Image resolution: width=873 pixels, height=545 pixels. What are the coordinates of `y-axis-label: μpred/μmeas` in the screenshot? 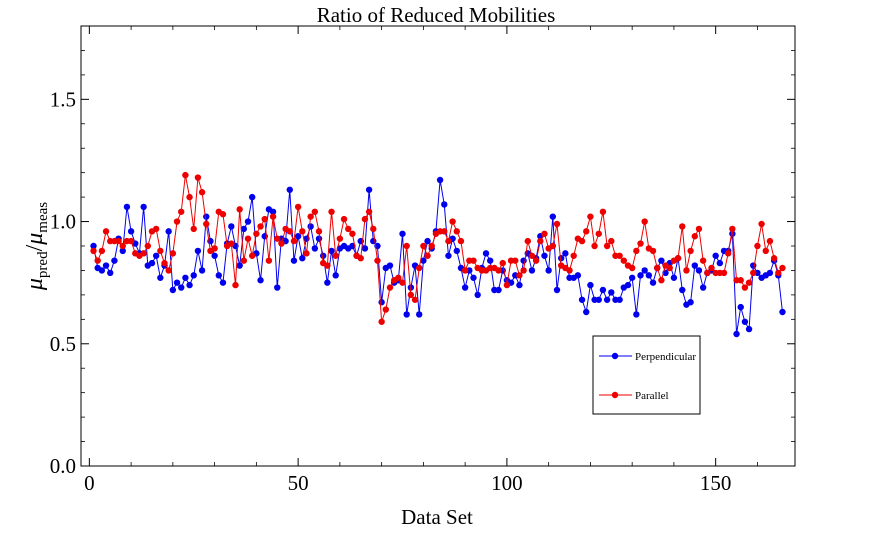 It's located at (36, 246).